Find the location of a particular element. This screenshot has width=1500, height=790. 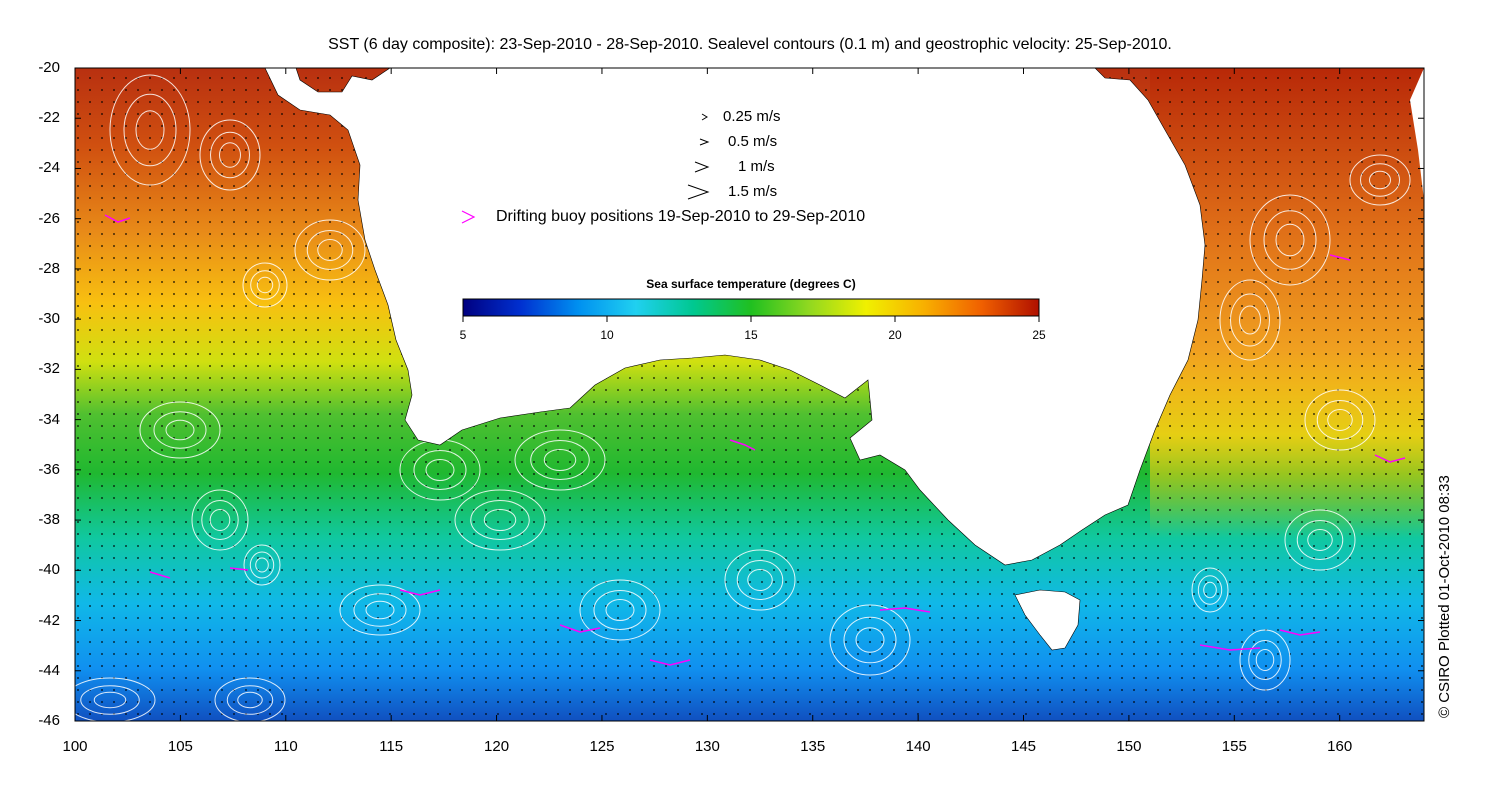

colorbar-tick-label: 15 is located at coordinates (751, 335).